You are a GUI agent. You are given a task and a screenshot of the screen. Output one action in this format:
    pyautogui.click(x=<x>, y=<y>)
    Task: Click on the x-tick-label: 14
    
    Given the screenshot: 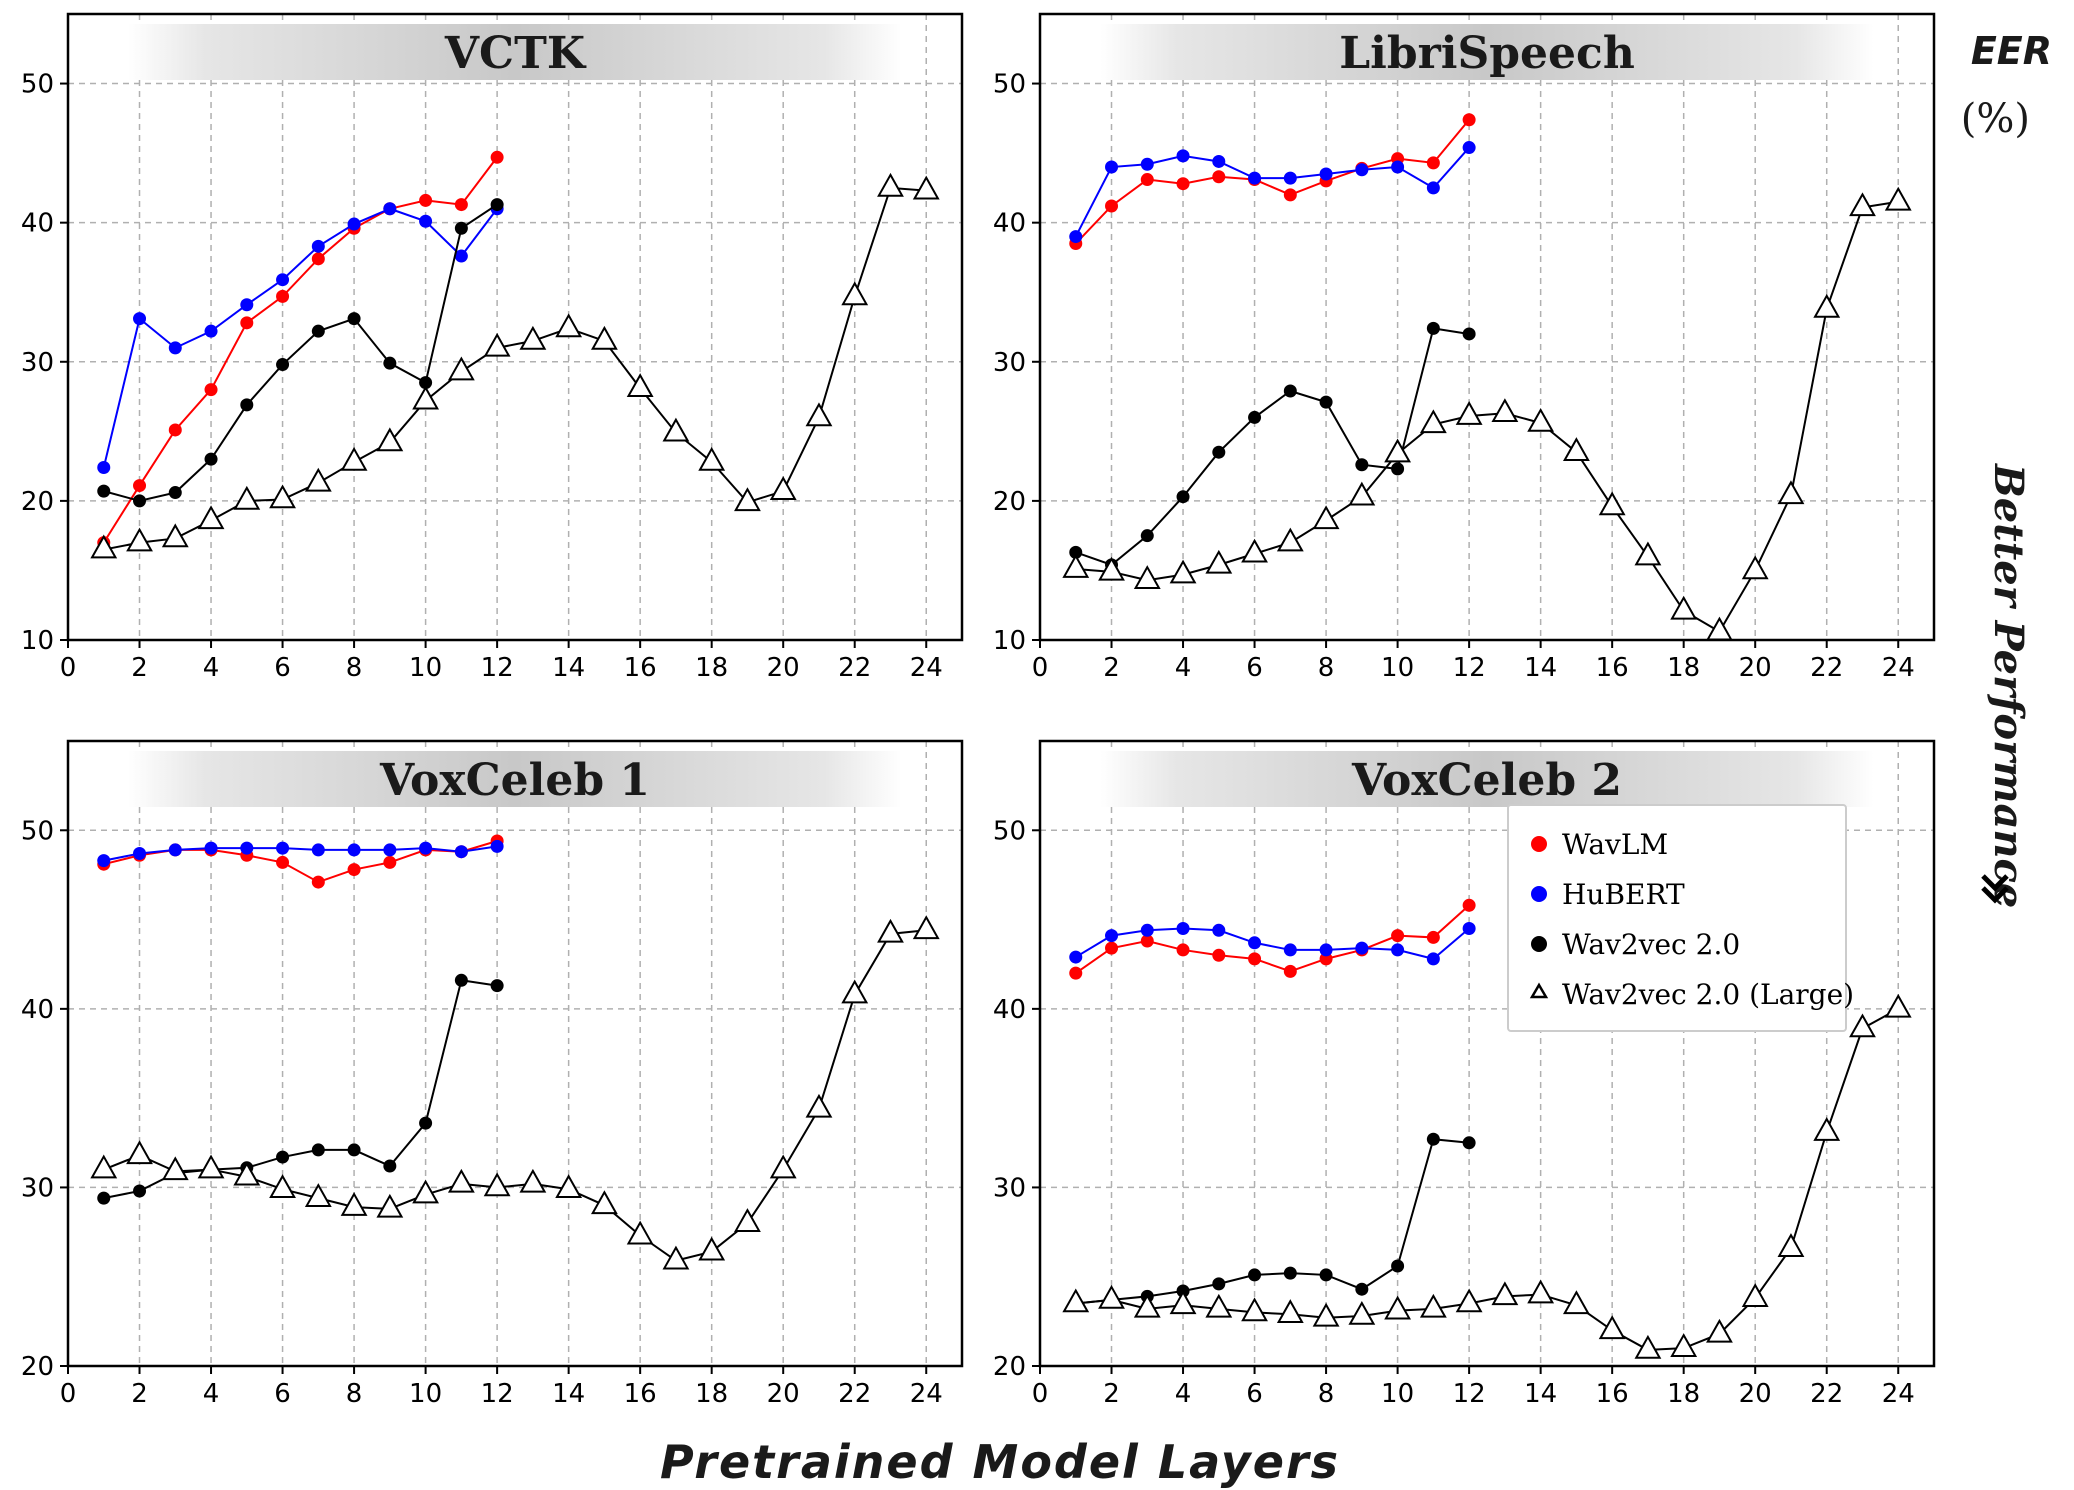 What is the action you would take?
    pyautogui.click(x=1540, y=668)
    